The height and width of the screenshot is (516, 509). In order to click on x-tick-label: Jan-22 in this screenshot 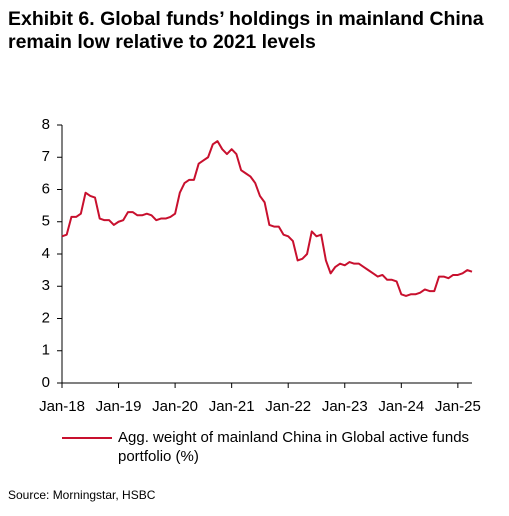, I will do `click(288, 406)`.